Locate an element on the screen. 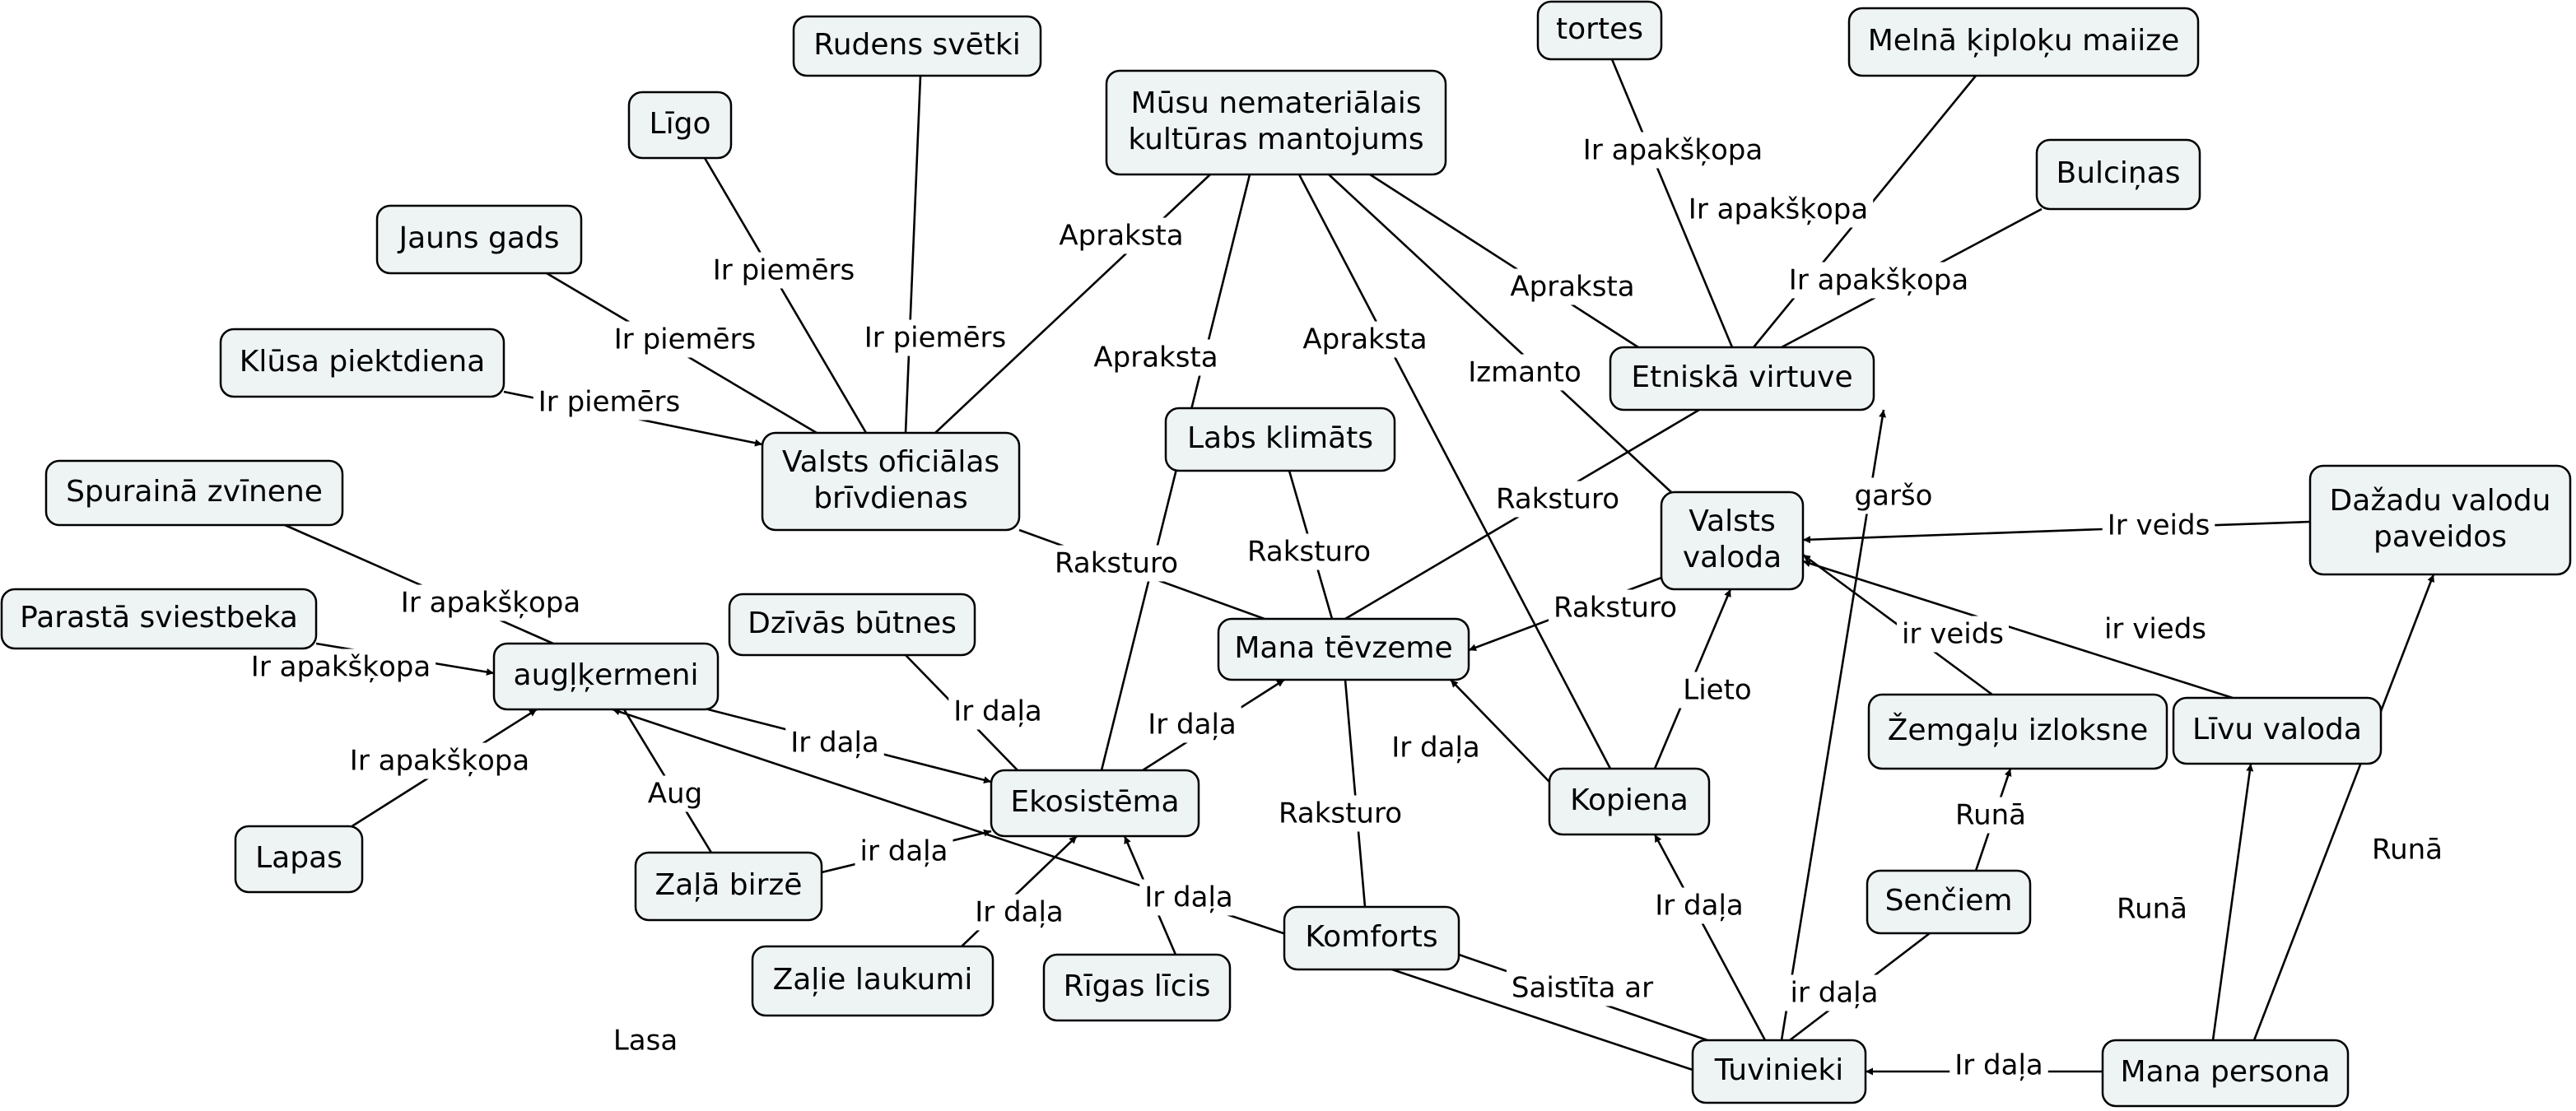 Image resolution: width=2576 pixels, height=1111 pixels. node-lapas: Lapas is located at coordinates (299, 860).